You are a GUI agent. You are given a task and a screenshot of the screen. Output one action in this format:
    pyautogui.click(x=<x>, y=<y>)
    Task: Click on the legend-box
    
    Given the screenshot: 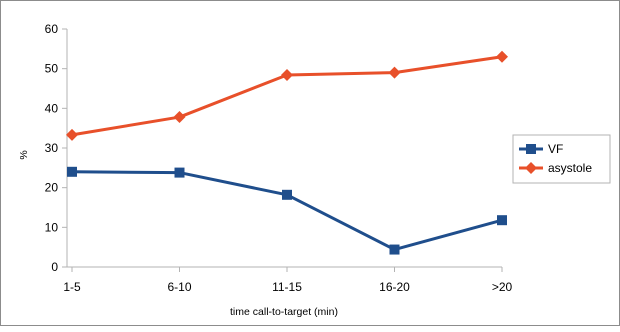 What is the action you would take?
    pyautogui.click(x=561, y=159)
    